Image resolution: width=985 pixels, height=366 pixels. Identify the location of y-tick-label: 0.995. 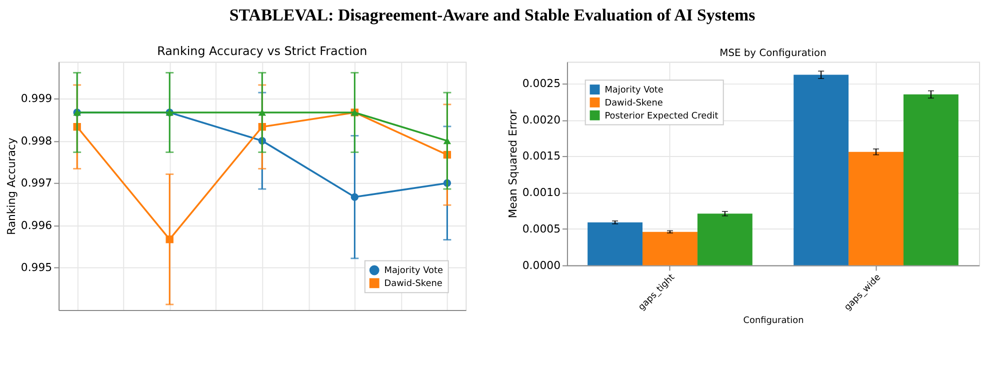
(36, 267).